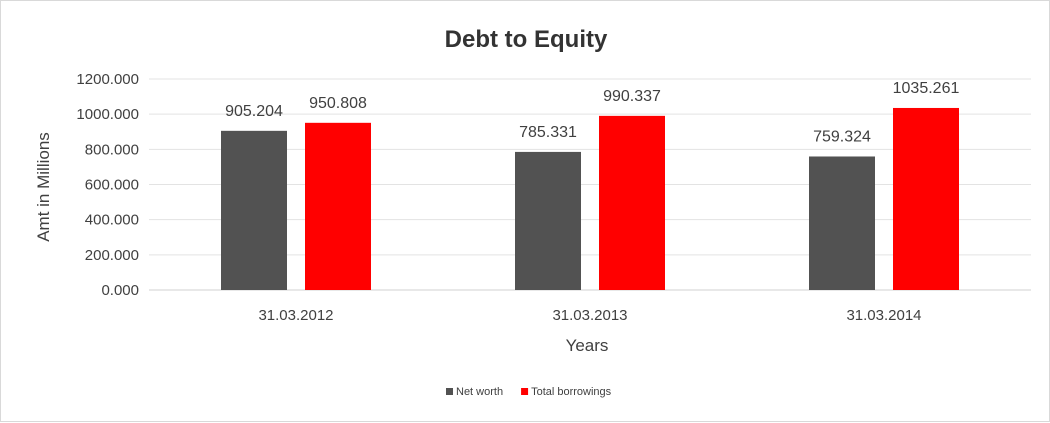 The image size is (1050, 423). What do you see at coordinates (112, 185) in the screenshot?
I see `y-tick-label: 600.000` at bounding box center [112, 185].